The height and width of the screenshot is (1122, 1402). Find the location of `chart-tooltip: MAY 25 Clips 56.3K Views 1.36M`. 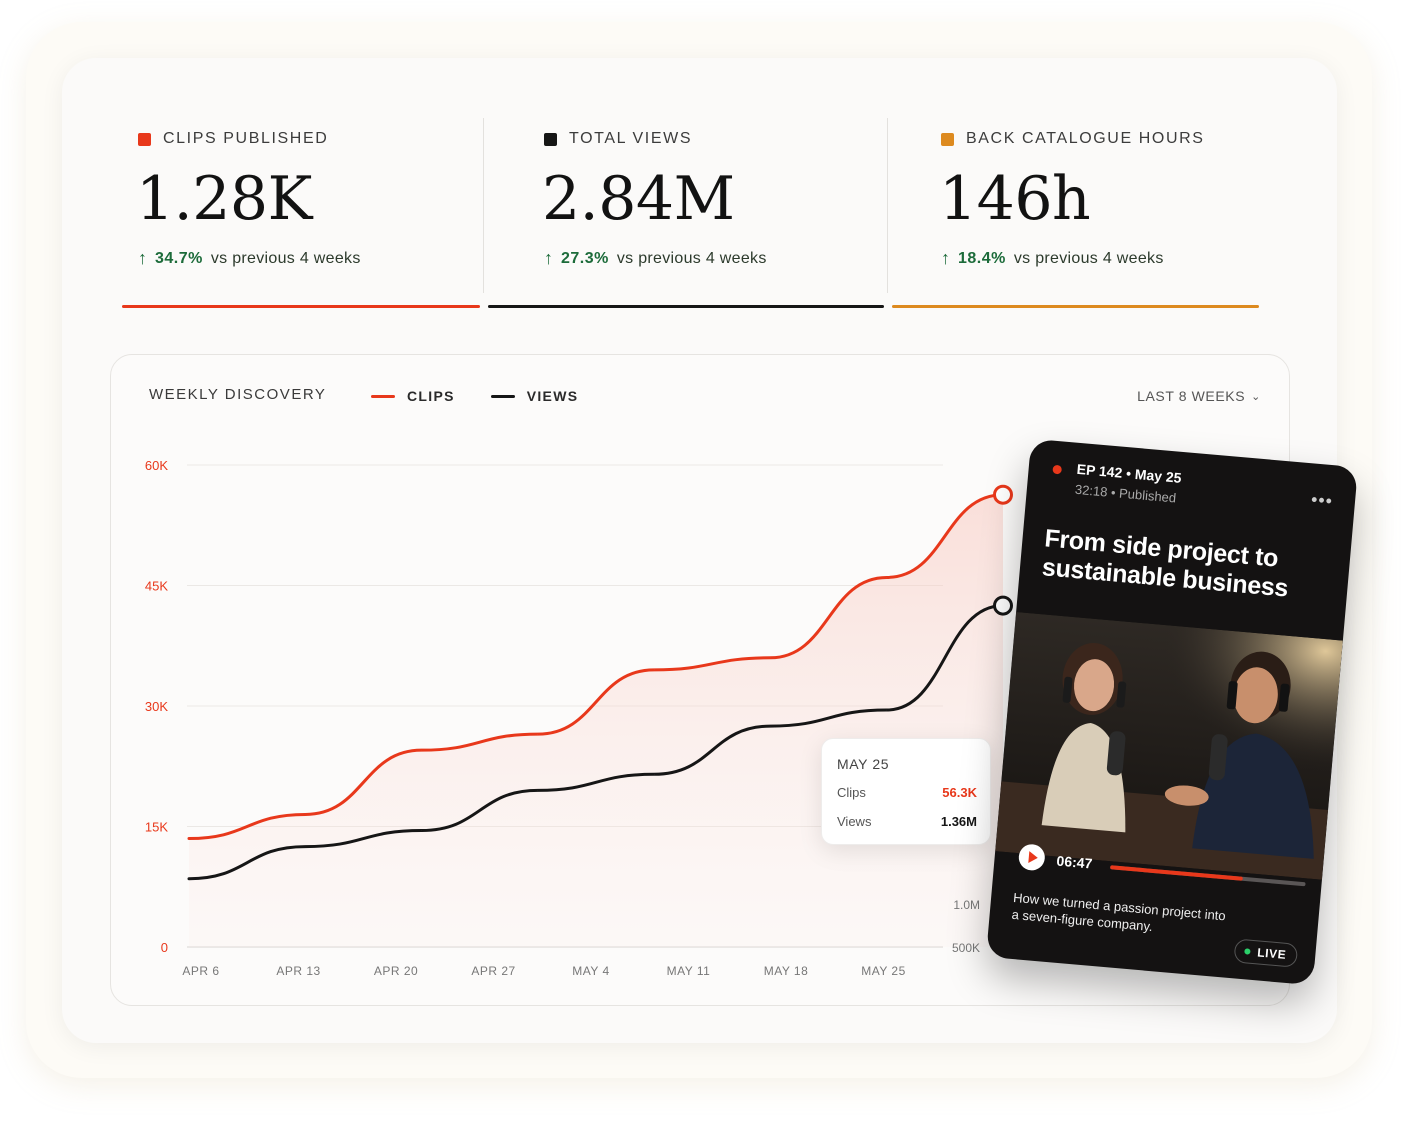

chart-tooltip: MAY 25 Clips 56.3K Views 1.36M is located at coordinates (906, 791).